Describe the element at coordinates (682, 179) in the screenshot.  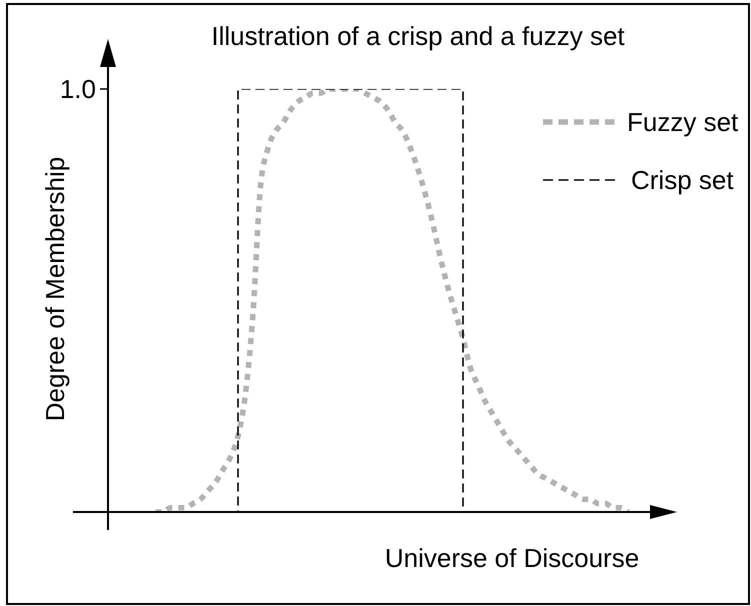
I see `legend-label: Crisp set` at that location.